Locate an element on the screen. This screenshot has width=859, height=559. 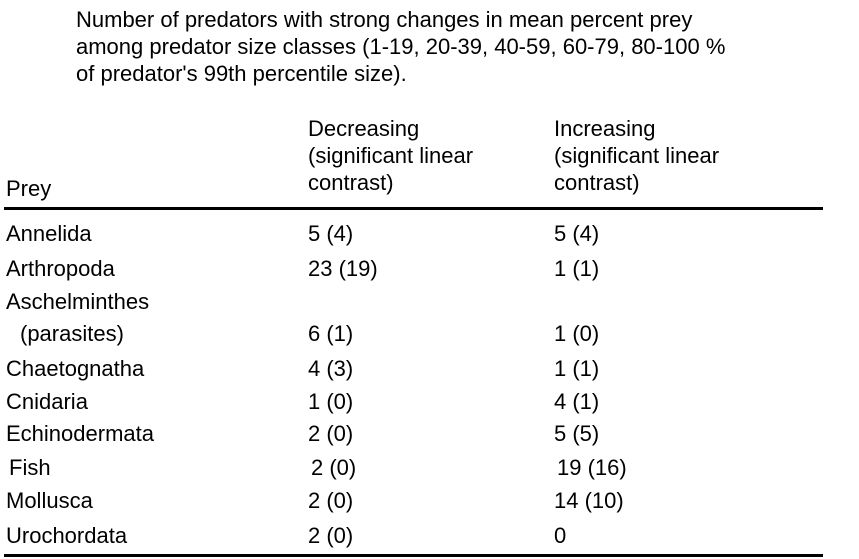
column-header-prey: Prey is located at coordinates (29, 188).